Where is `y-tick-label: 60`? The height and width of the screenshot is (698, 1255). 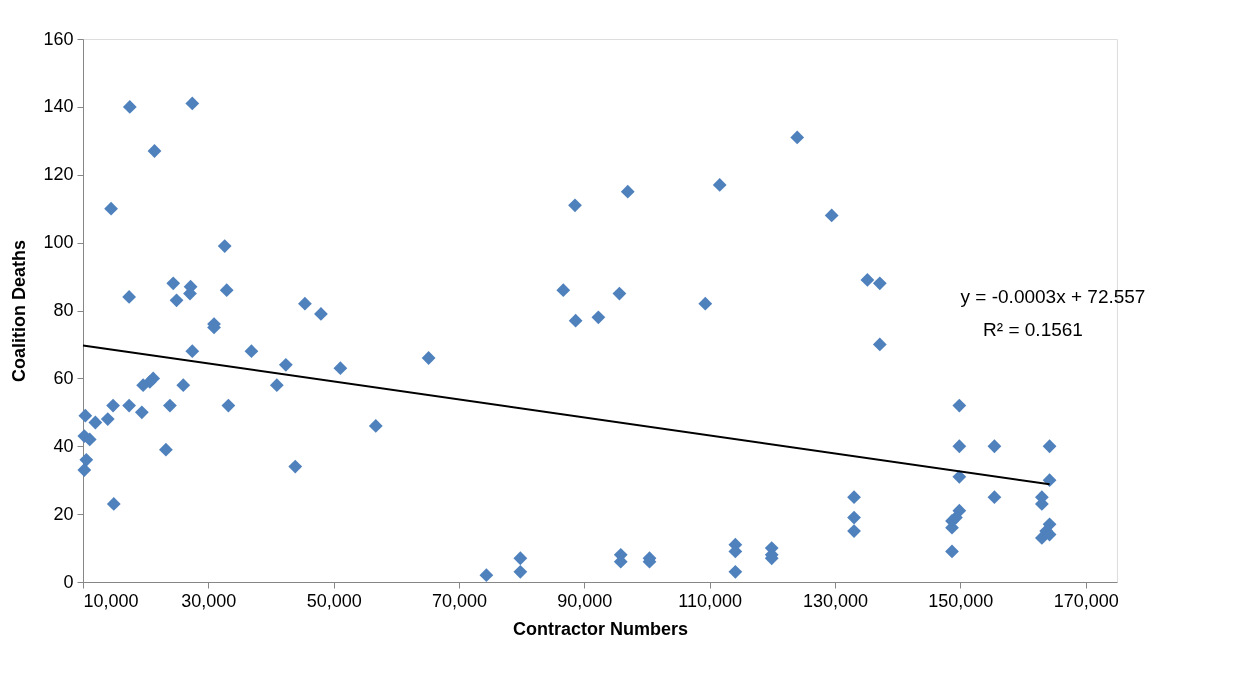 y-tick-label: 60 is located at coordinates (63, 377).